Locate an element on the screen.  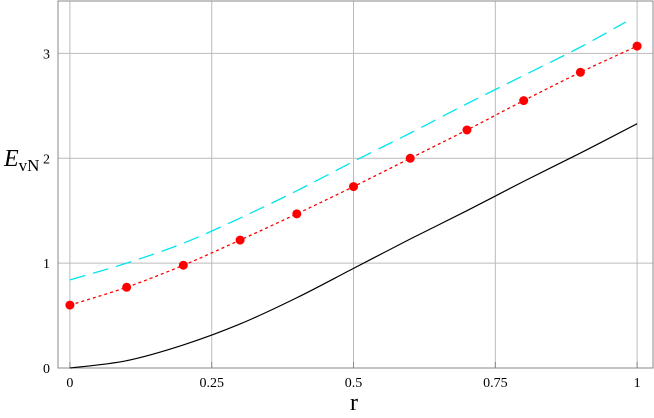
x-tick-label: 0 is located at coordinates (69, 383).